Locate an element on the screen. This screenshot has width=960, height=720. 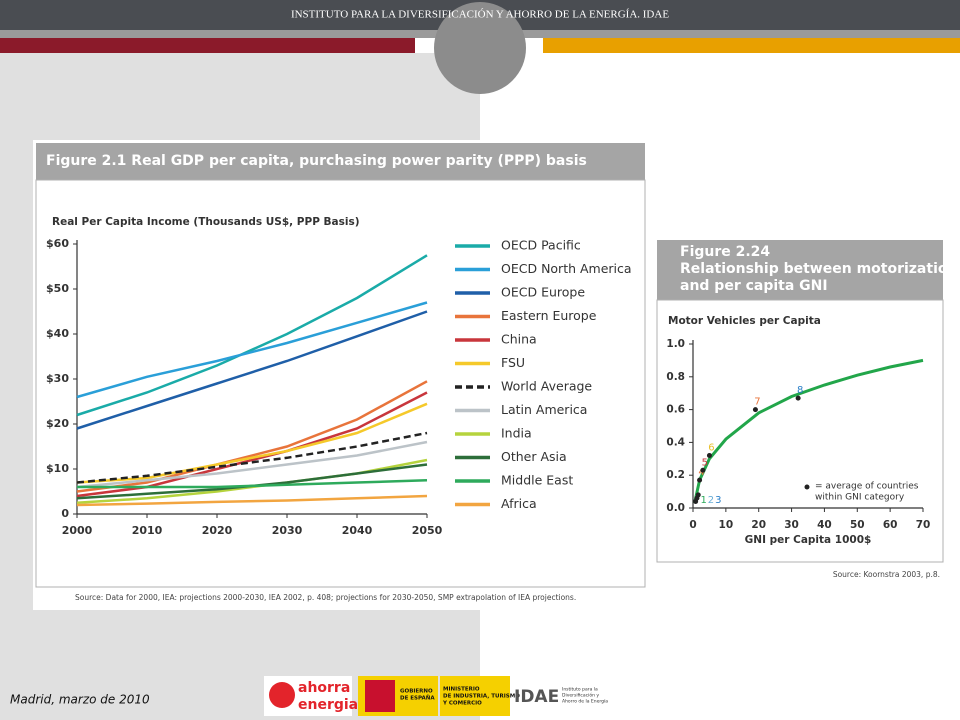
x-tick-label: 2040 is located at coordinates (357, 530).